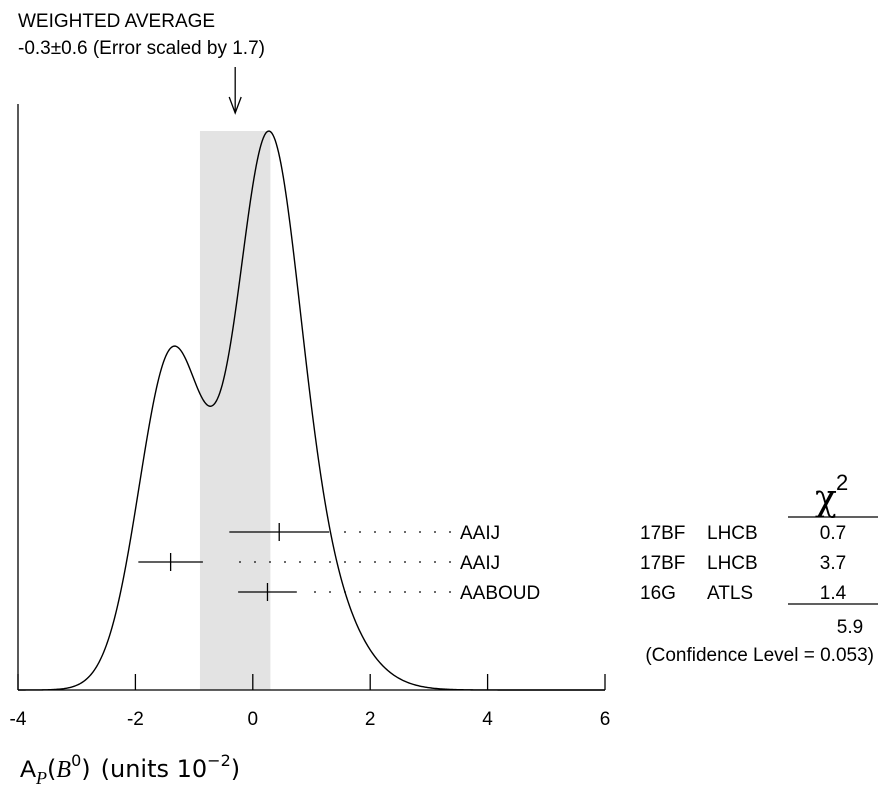  Describe the element at coordinates (730, 593) in the screenshot. I see `measurement-experiment: ATLS` at that location.